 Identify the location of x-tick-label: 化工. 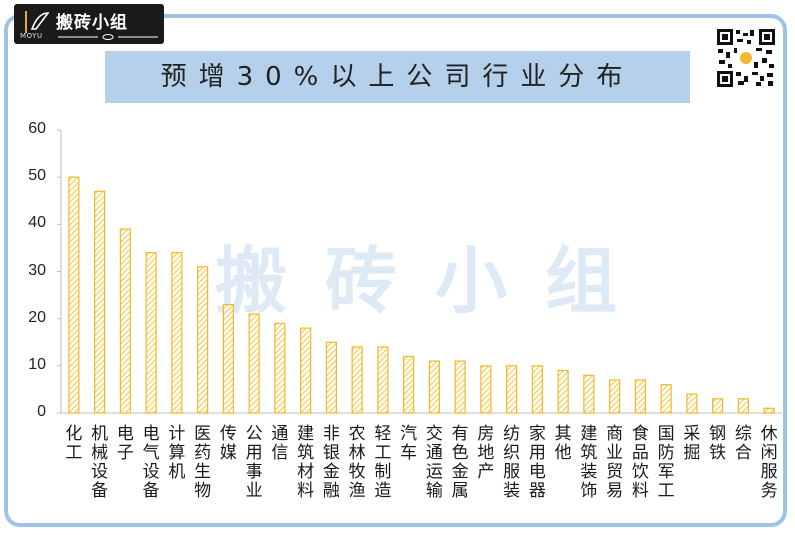
(74, 443).